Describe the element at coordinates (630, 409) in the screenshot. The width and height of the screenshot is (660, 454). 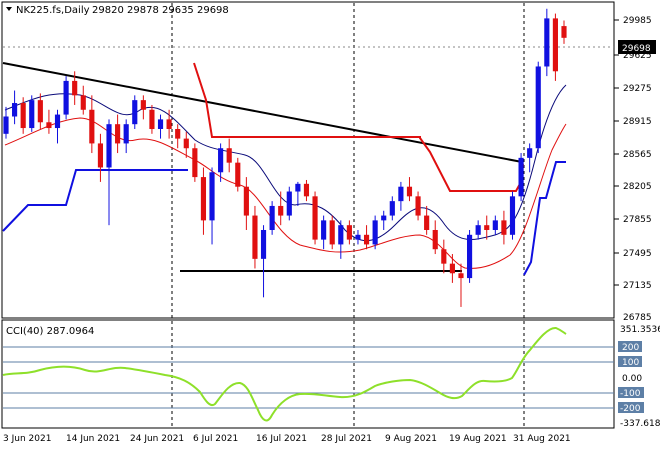
I see `cci-tick: -200` at that location.